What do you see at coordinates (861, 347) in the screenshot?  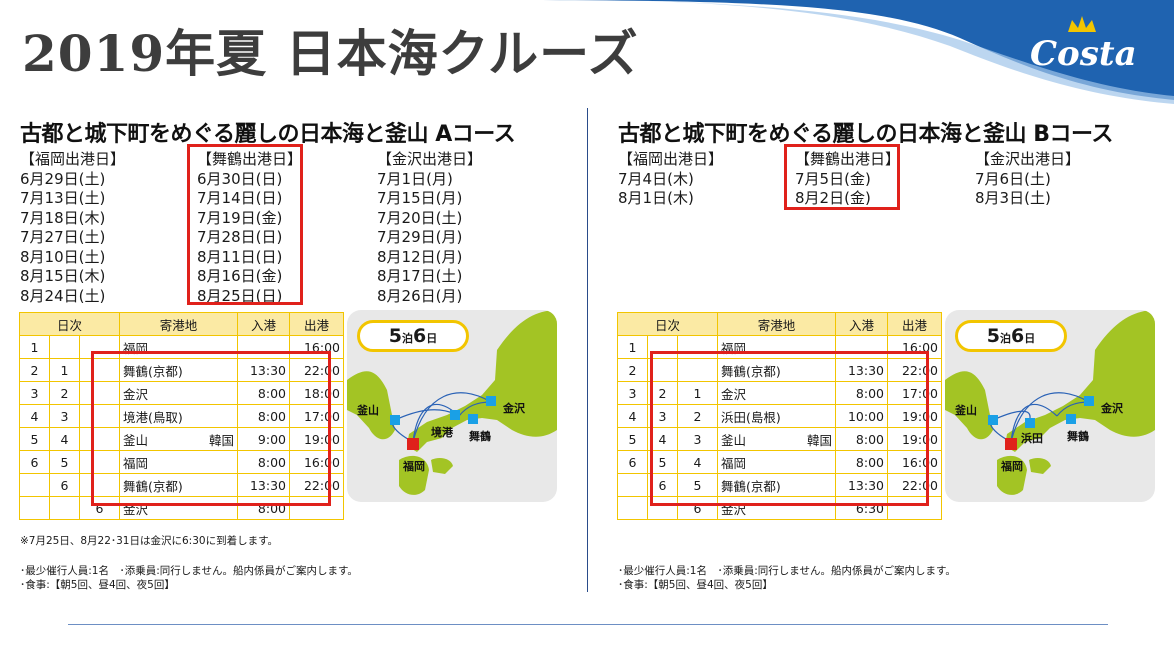 I see `arrive-time` at bounding box center [861, 347].